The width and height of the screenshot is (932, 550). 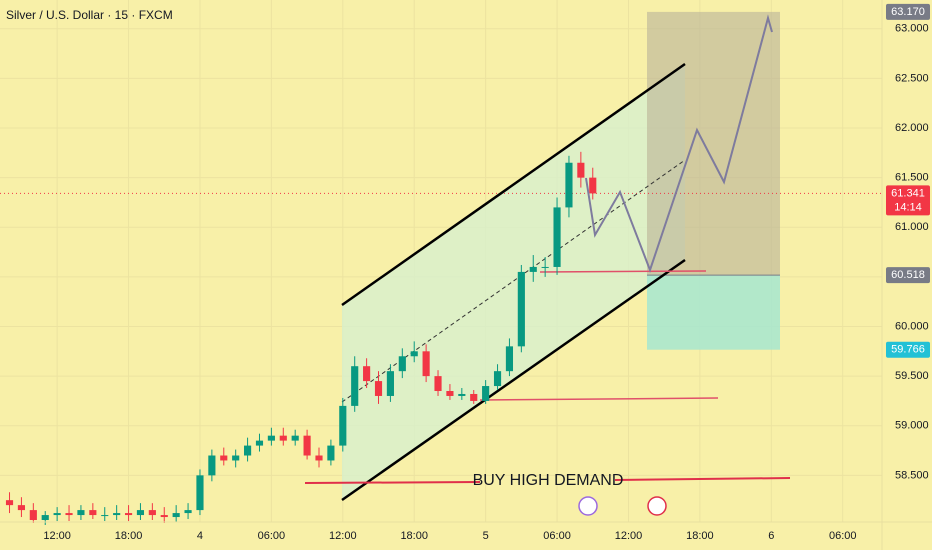 I want to click on chart-title: Silver / U.S. Dollar · 15 · FXCM, so click(x=89, y=15).